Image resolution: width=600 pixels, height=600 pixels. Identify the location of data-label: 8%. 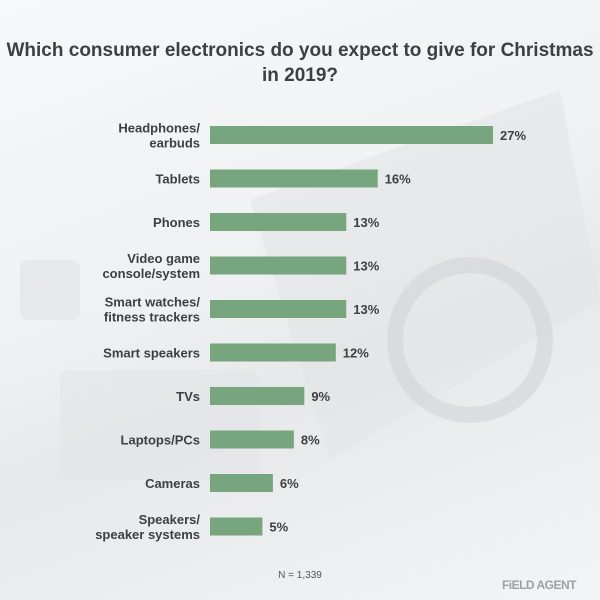
(310, 440).